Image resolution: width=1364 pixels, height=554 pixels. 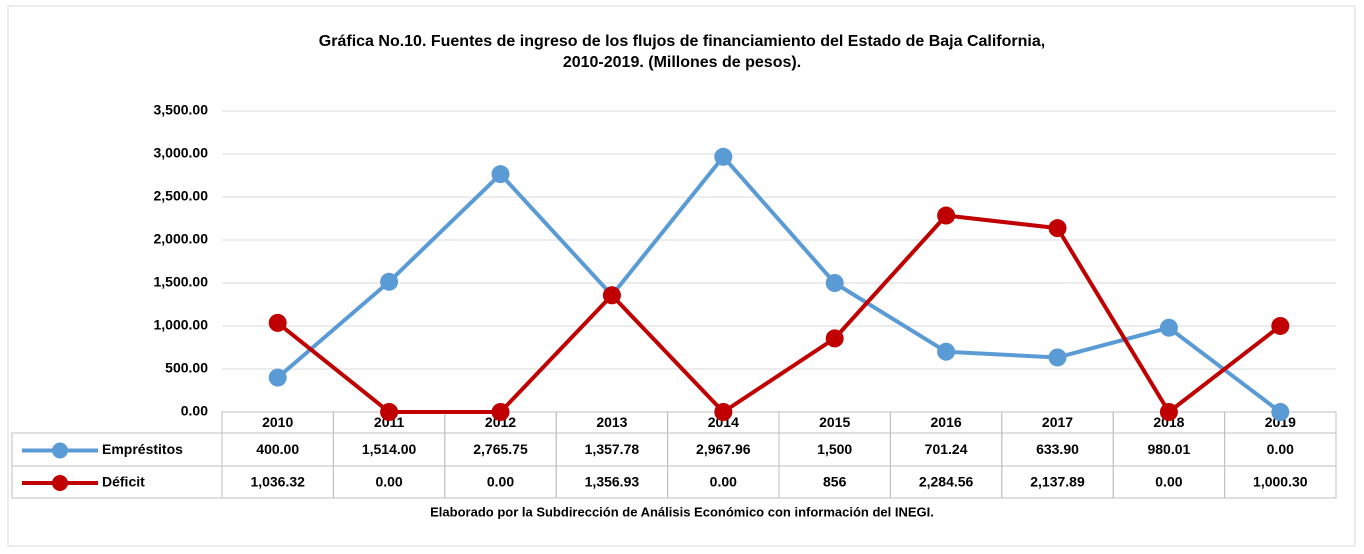 I want to click on x-tick-label: 2010, so click(x=277, y=422).